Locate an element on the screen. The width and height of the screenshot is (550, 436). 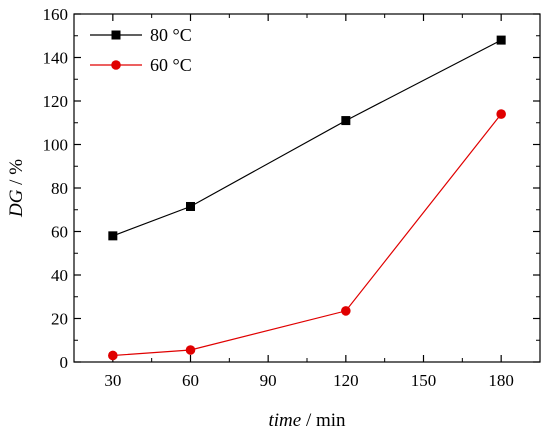
x-axis-unit: / min is located at coordinates (323, 420).